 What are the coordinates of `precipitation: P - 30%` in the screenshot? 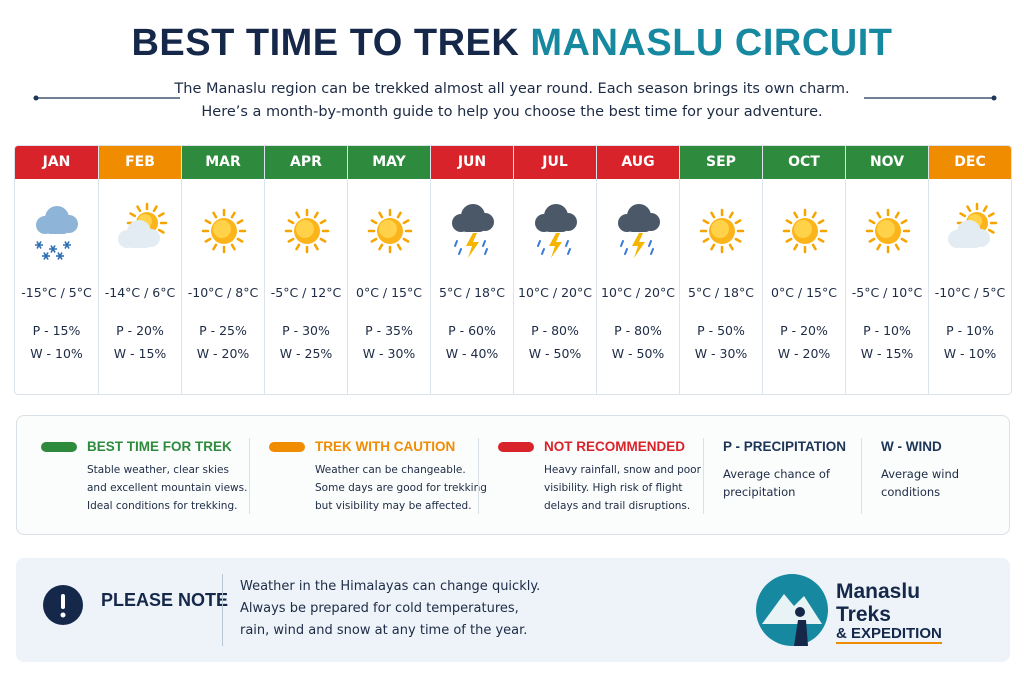 It's located at (306, 330).